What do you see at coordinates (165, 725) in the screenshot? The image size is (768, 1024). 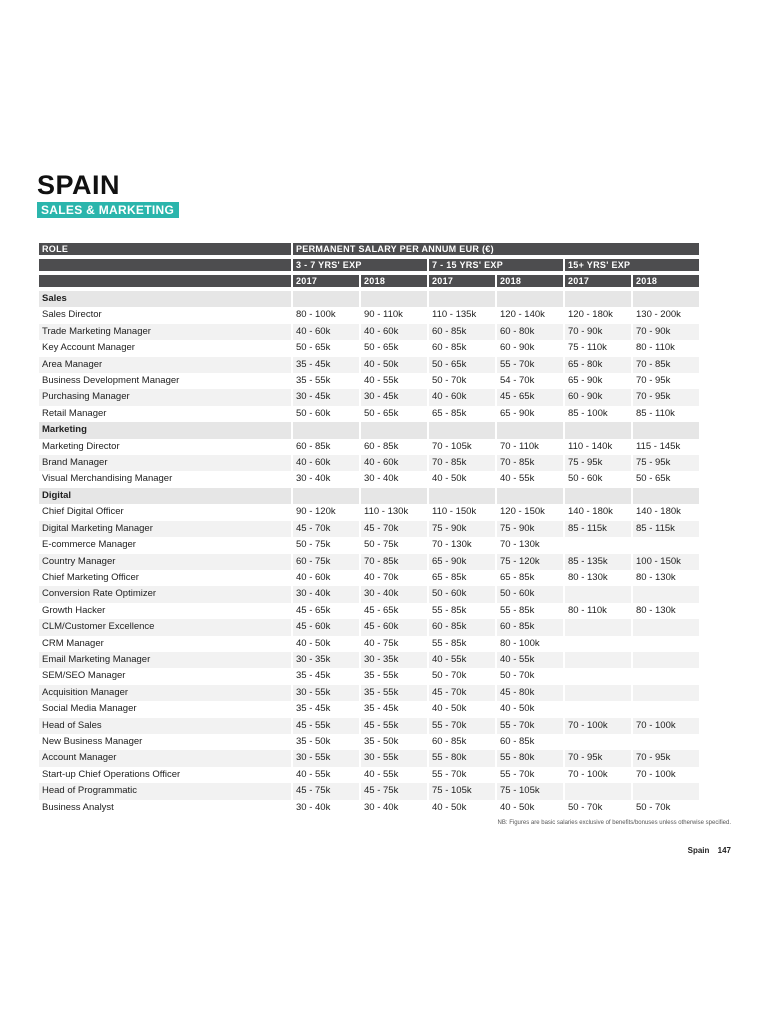 I see `role-name: Head of Sales` at bounding box center [165, 725].